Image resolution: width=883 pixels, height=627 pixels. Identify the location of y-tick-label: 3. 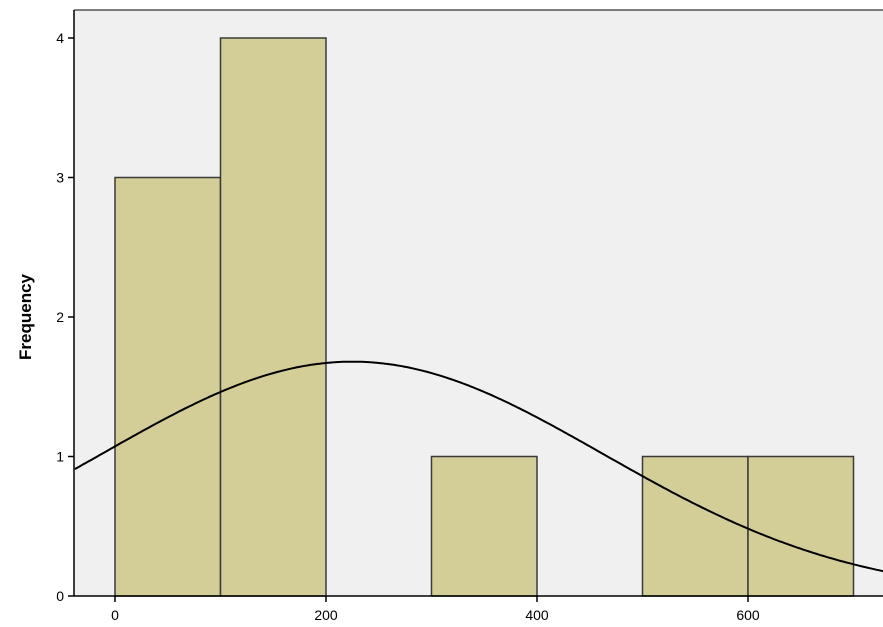
(60, 178).